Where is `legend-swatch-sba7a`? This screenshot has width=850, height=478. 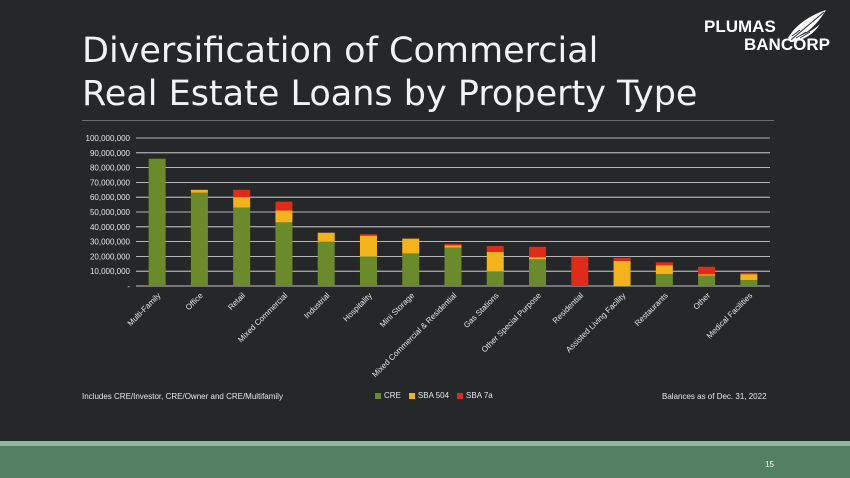 legend-swatch-sba7a is located at coordinates (460, 395).